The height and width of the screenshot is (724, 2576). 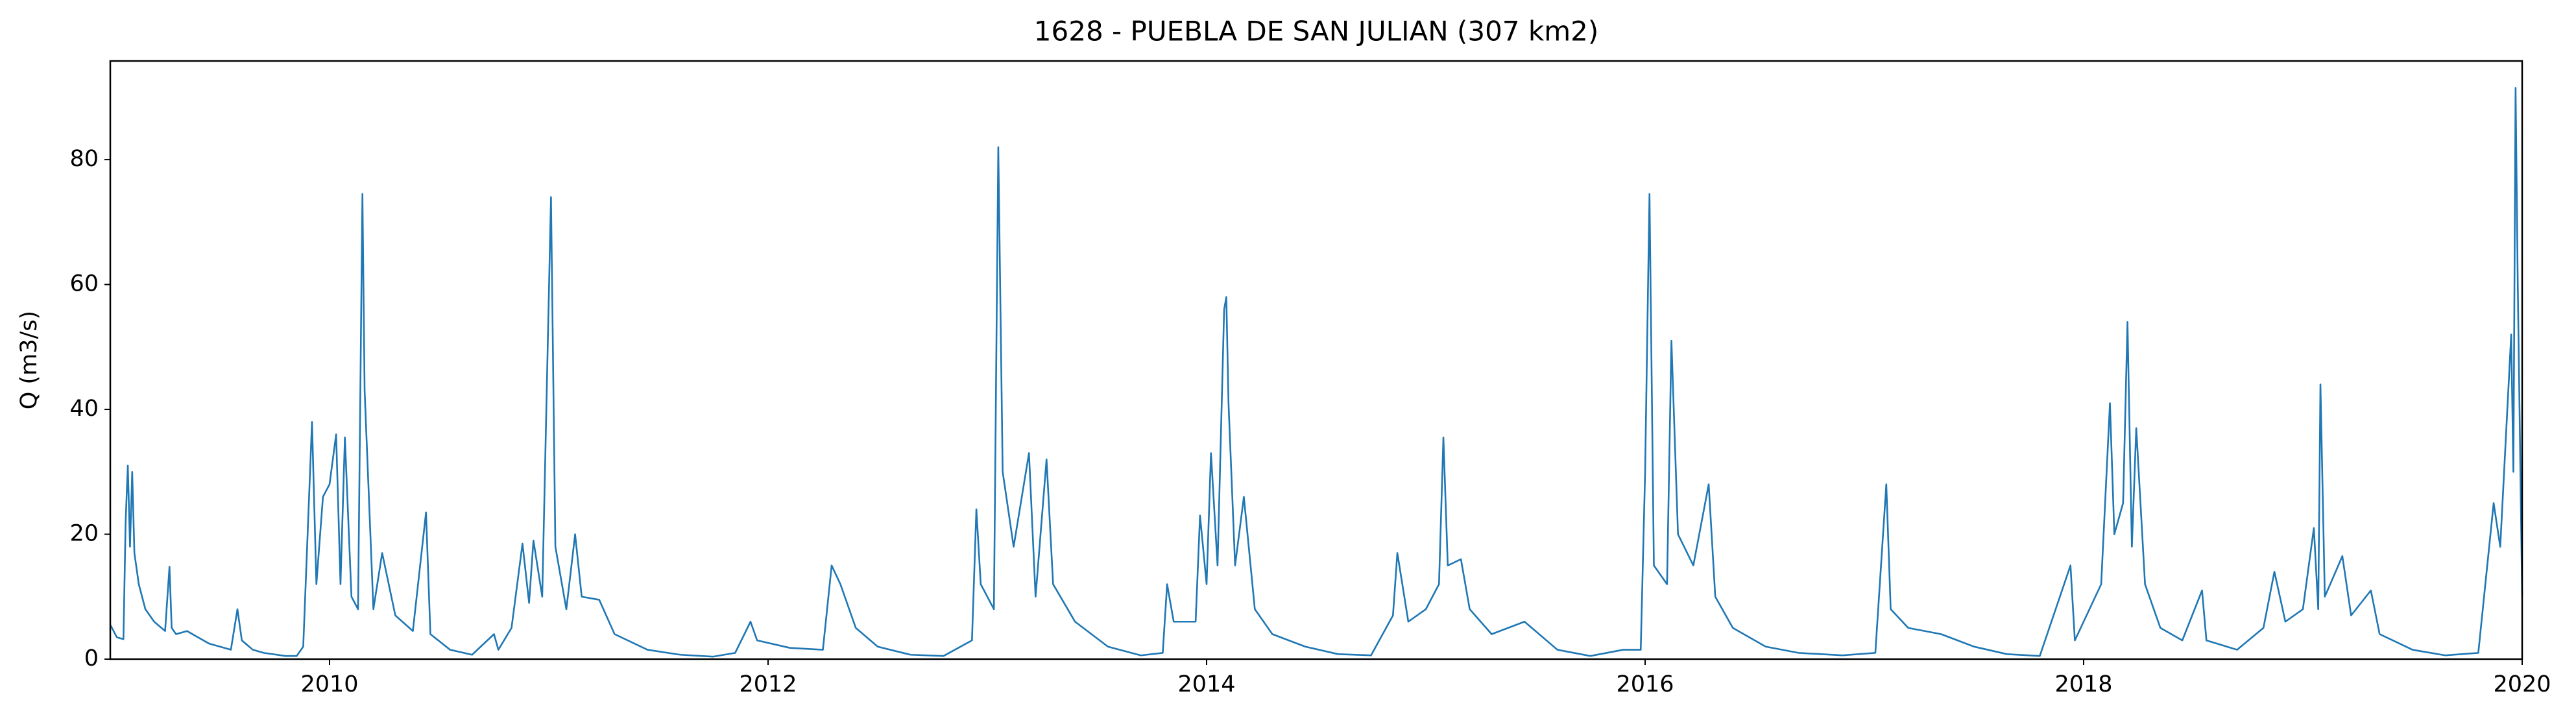 What do you see at coordinates (1645, 684) in the screenshot?
I see `x-tick-label: 2016` at bounding box center [1645, 684].